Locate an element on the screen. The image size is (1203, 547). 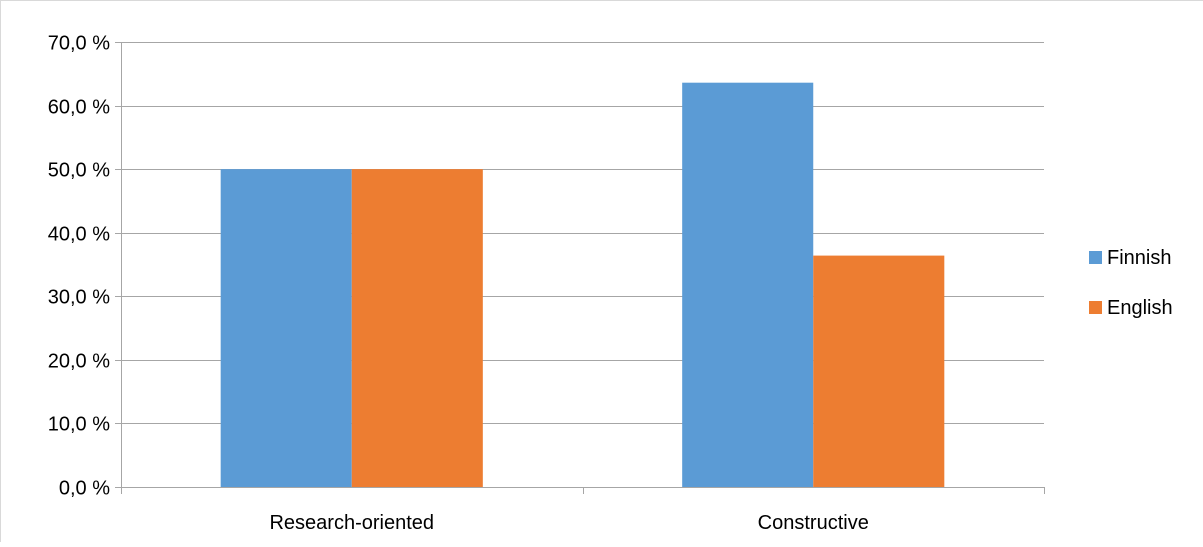
x-tick-label: Constructive is located at coordinates (813, 523).